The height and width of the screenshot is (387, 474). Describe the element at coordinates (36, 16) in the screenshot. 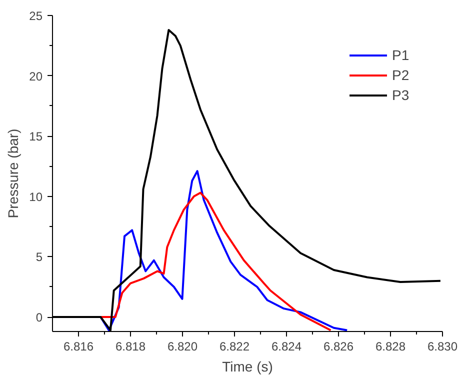

I see `y-tick-label: 25` at that location.